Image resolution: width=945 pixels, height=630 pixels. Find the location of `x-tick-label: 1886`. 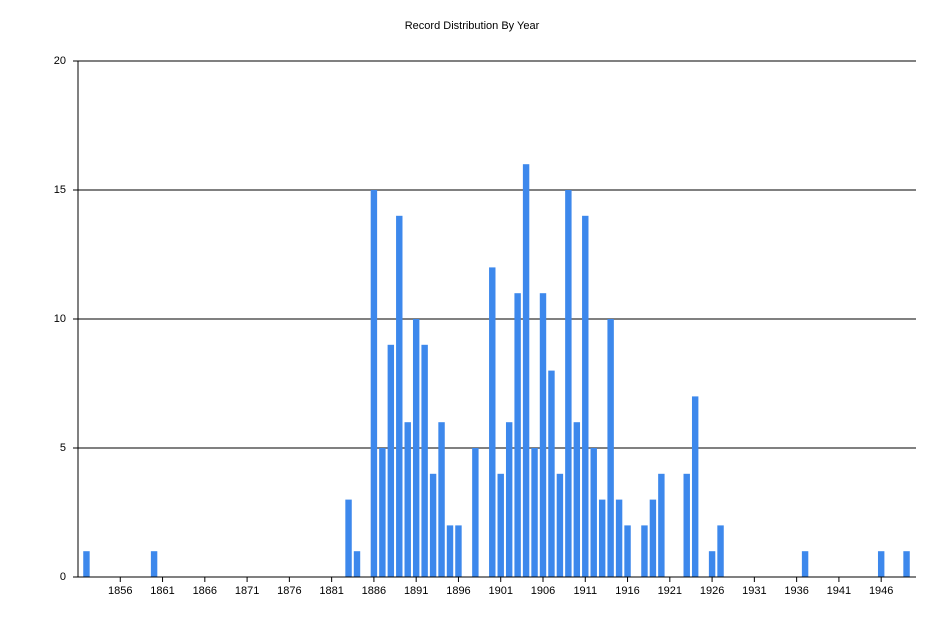

x-tick-label: 1886 is located at coordinates (374, 591).